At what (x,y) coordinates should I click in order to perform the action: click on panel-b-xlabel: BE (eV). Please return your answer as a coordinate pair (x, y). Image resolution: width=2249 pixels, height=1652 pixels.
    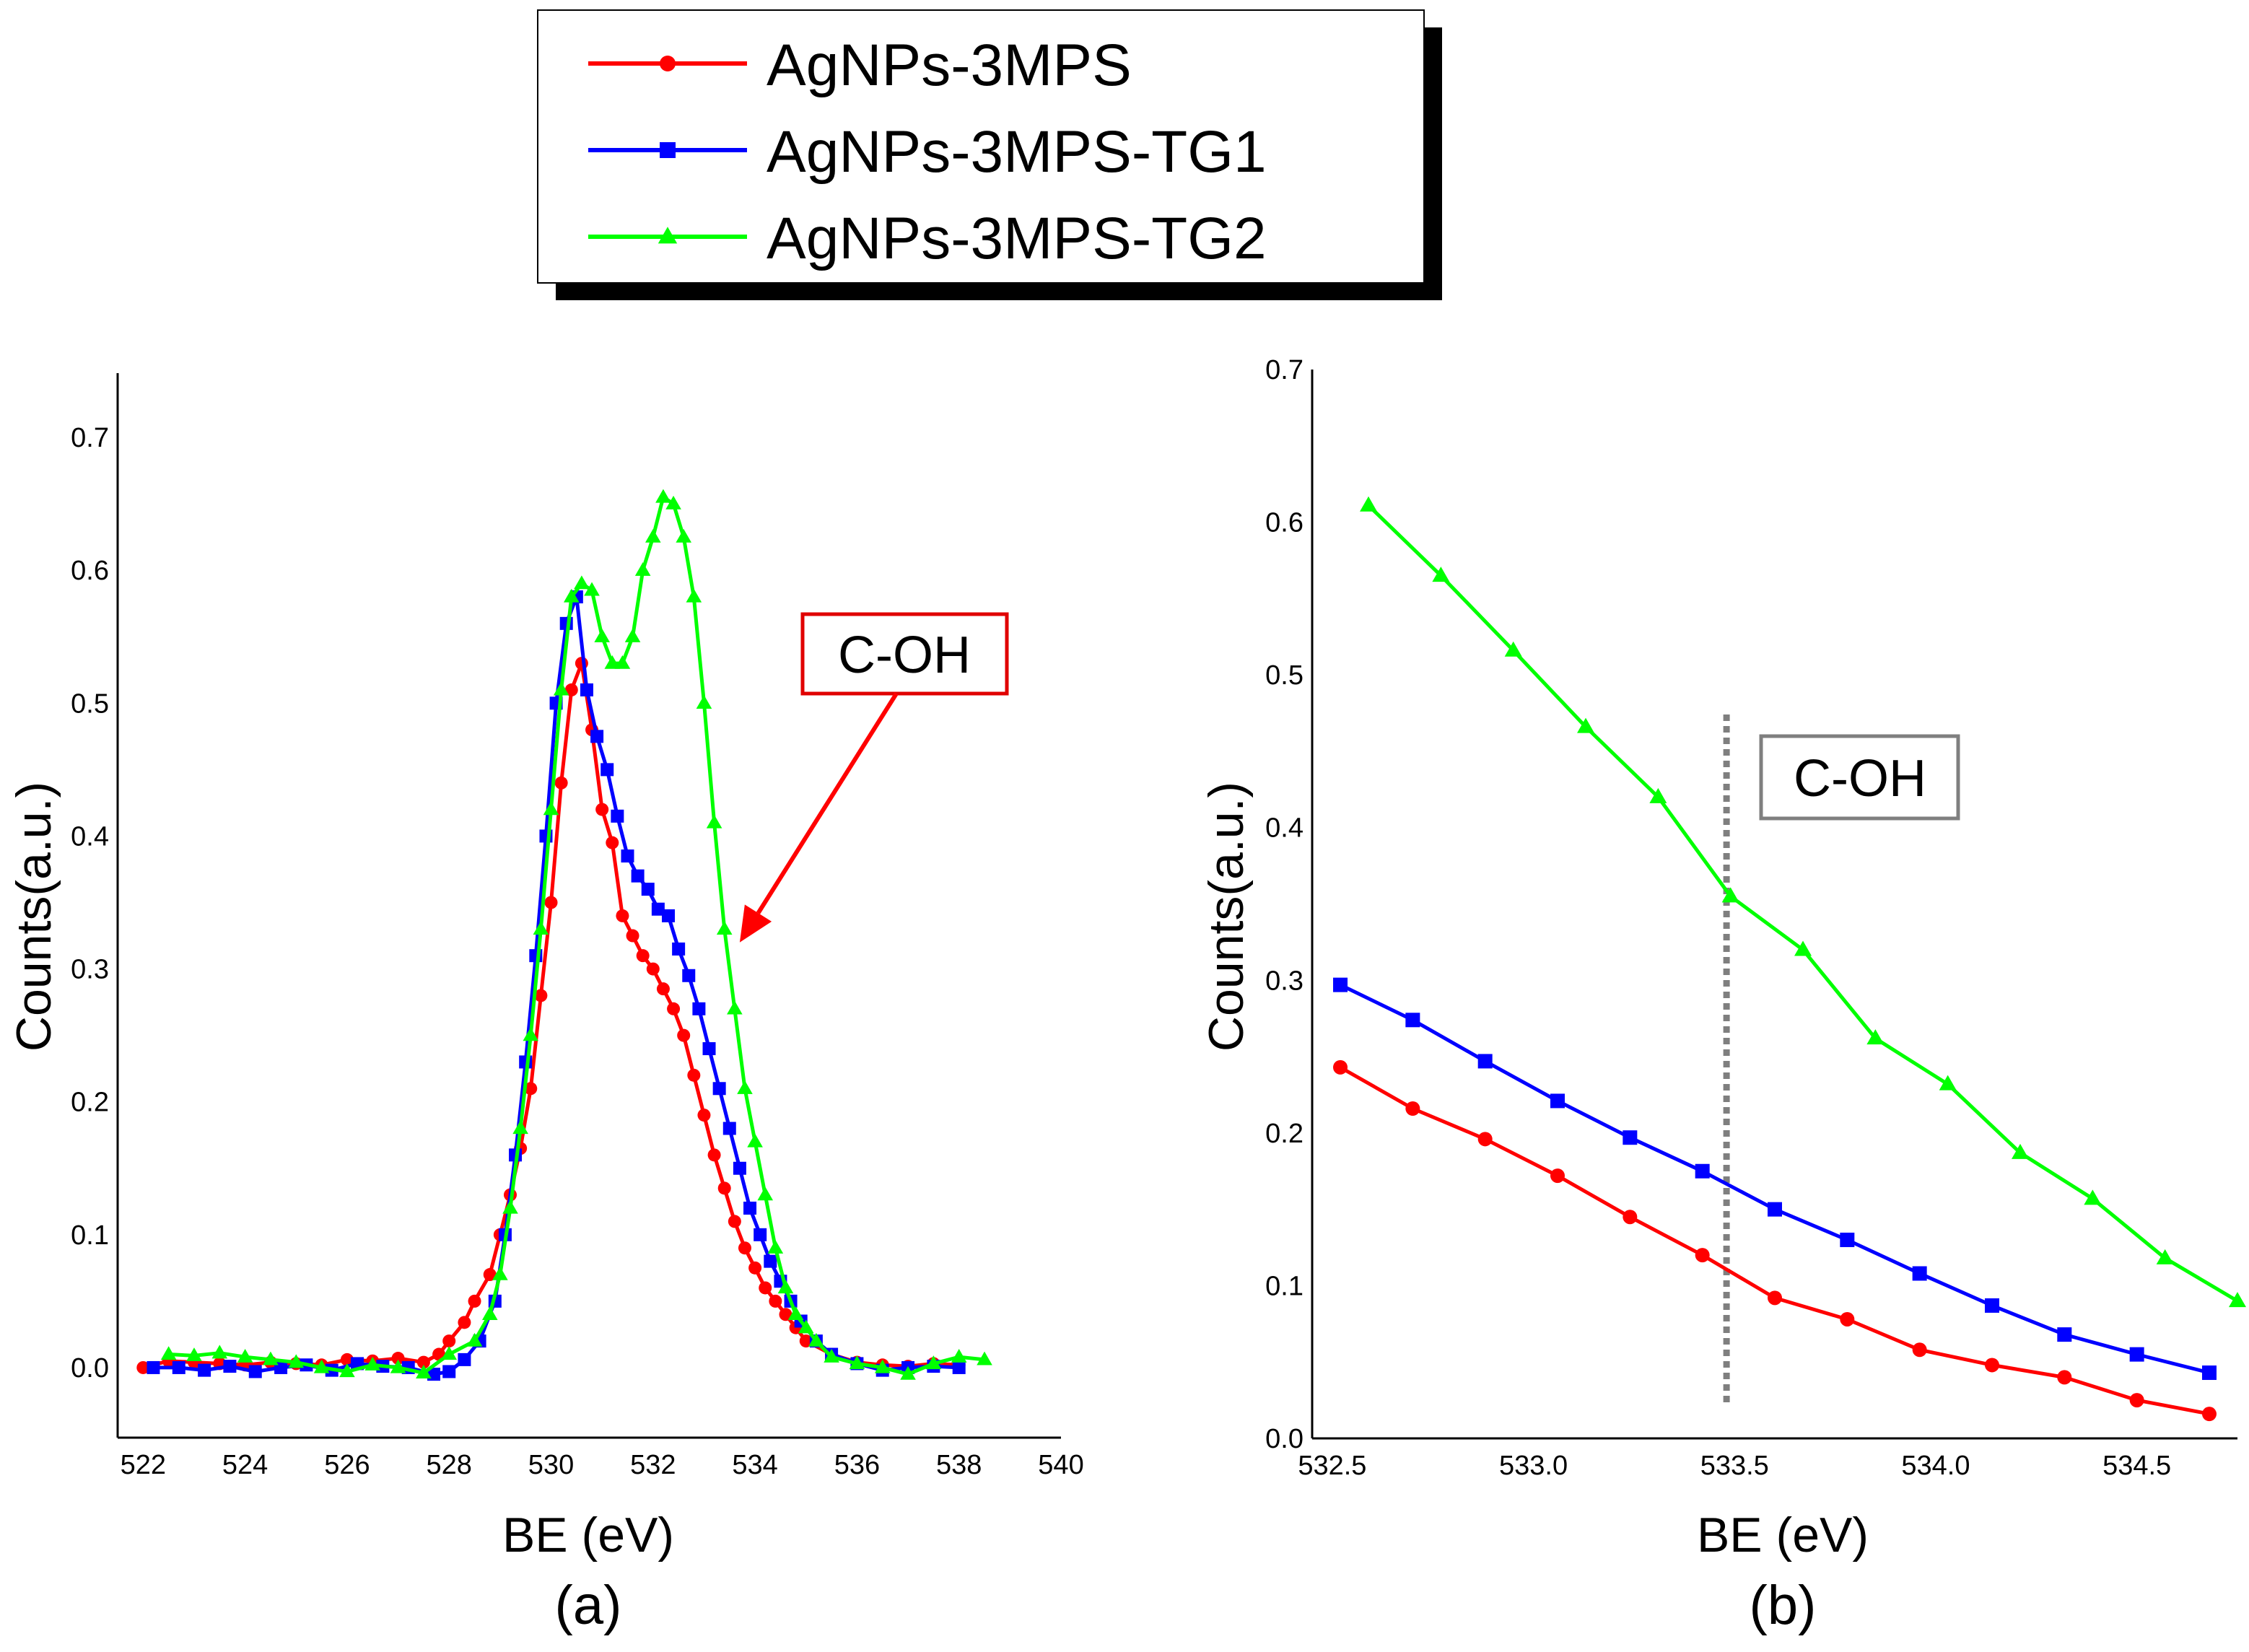
    Looking at the image, I should click on (1783, 1535).